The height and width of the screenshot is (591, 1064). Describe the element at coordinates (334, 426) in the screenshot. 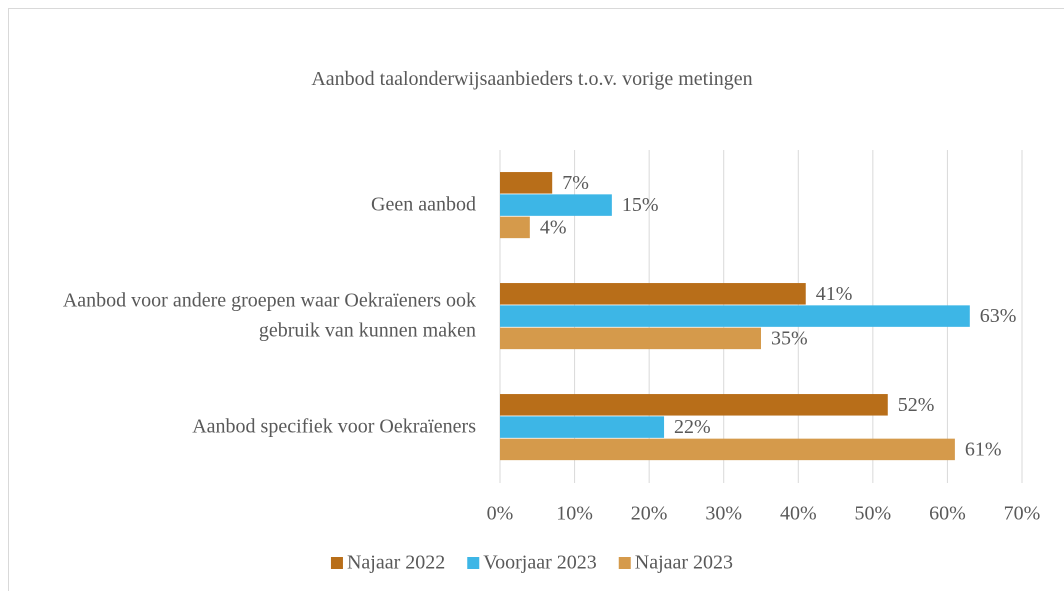

I see `y-tick-label: Aanbod specifiek voor Oekraïeners` at that location.